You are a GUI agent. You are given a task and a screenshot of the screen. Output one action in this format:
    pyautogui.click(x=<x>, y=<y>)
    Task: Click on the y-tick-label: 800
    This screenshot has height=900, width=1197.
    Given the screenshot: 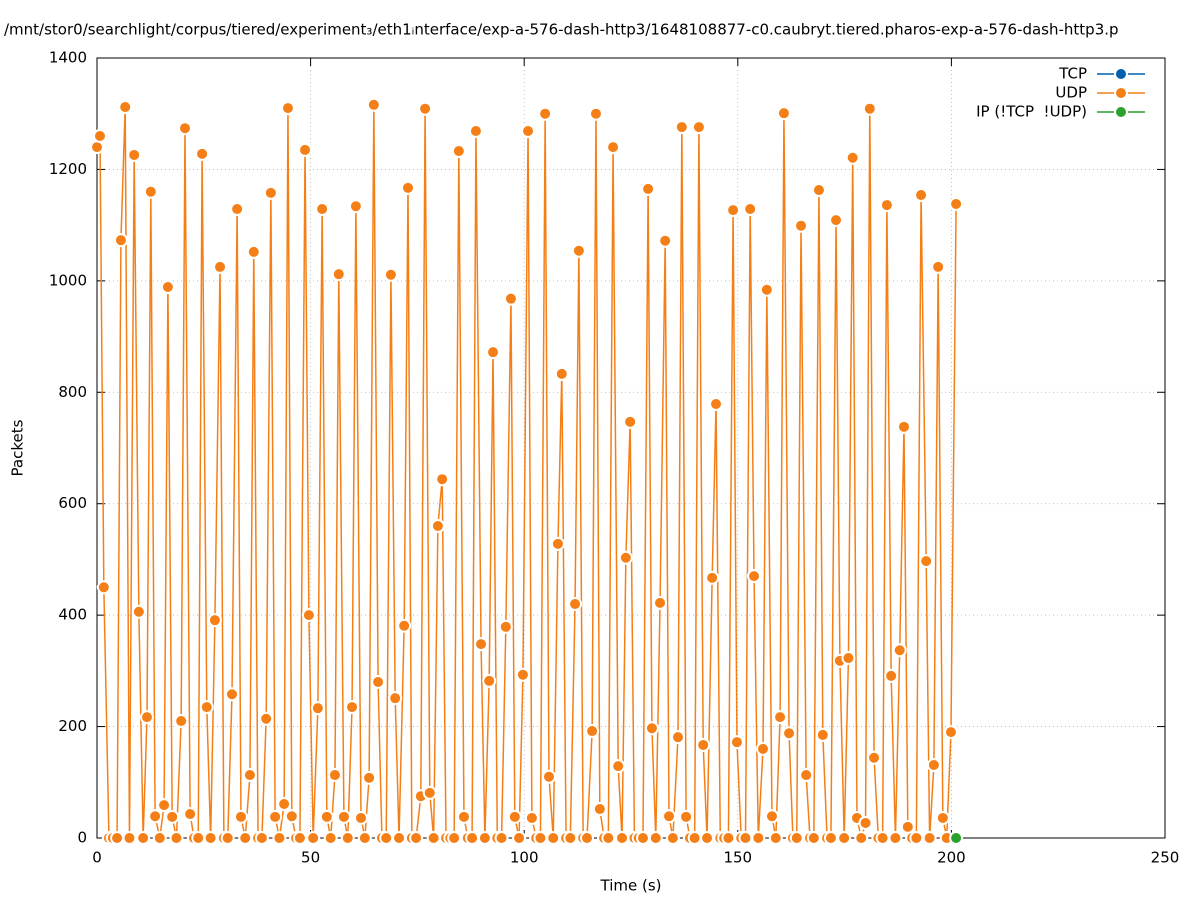 What is the action you would take?
    pyautogui.click(x=72, y=392)
    